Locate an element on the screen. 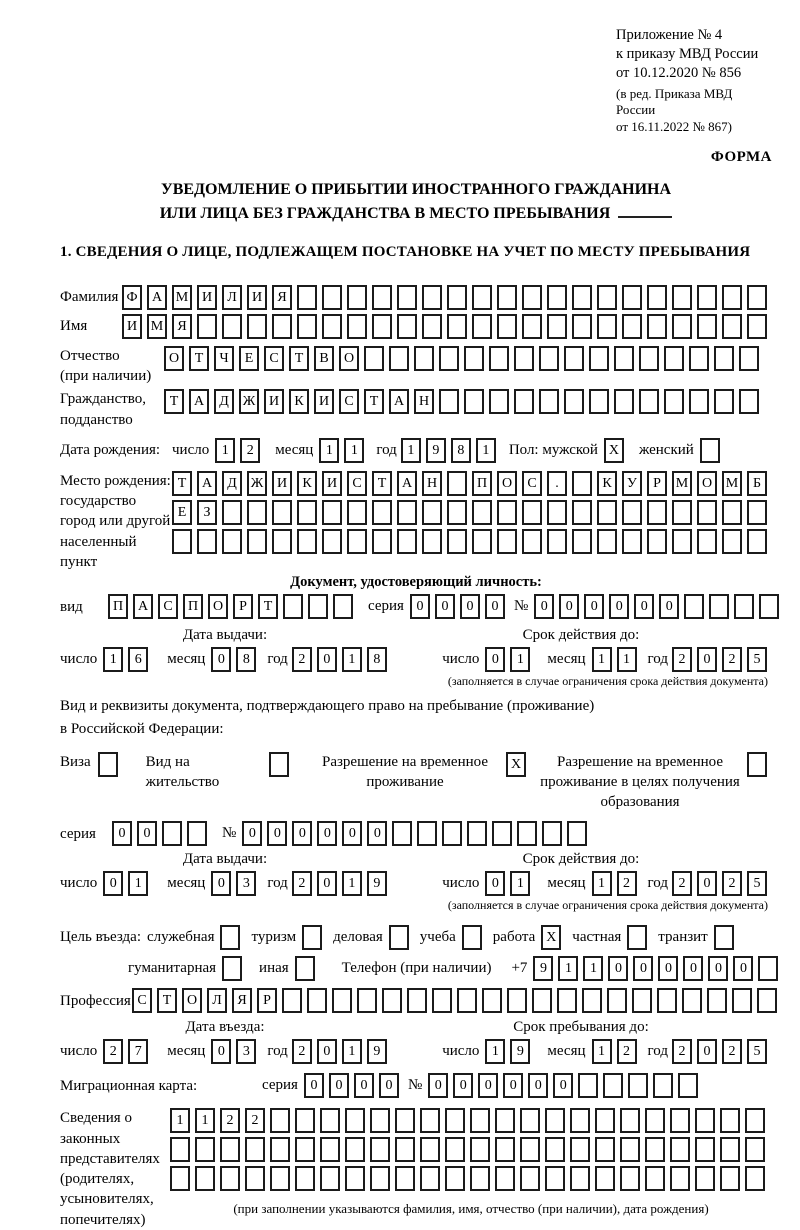 This screenshot has height=1230, width=800. char-cell: О is located at coordinates (218, 607).